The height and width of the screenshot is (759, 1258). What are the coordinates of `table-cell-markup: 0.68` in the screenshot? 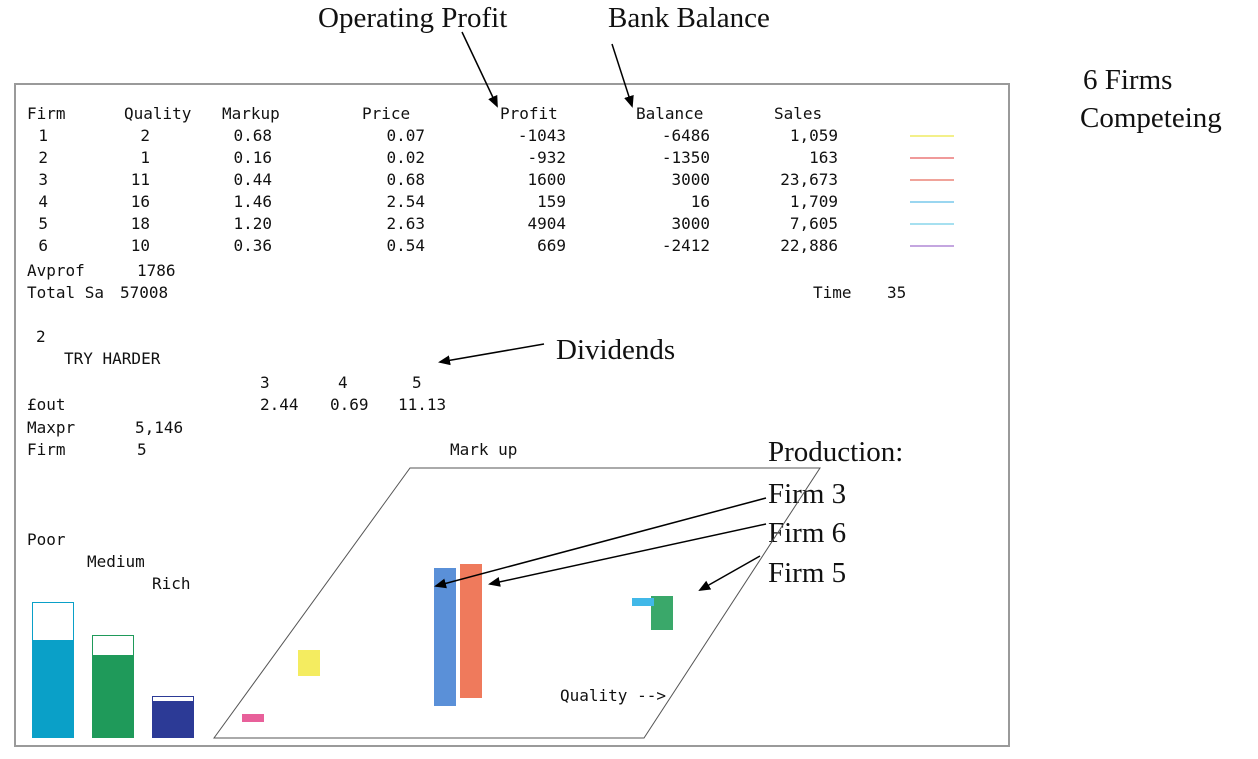 It's located at (252, 135).